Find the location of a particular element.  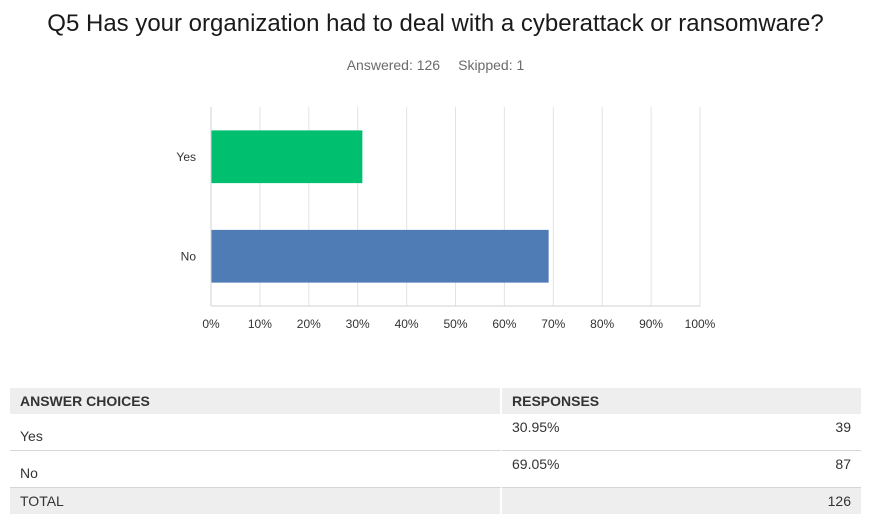

row-responses: 69.05% 87 is located at coordinates (681, 469).